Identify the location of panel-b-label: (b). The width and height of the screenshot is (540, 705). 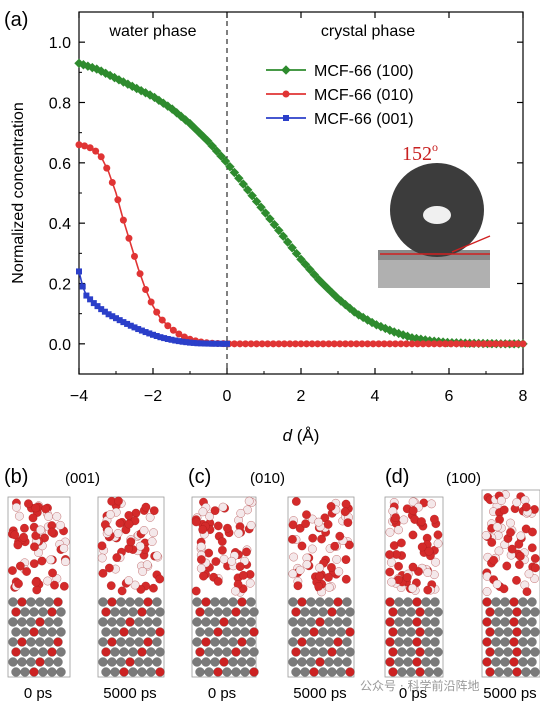
(16, 477).